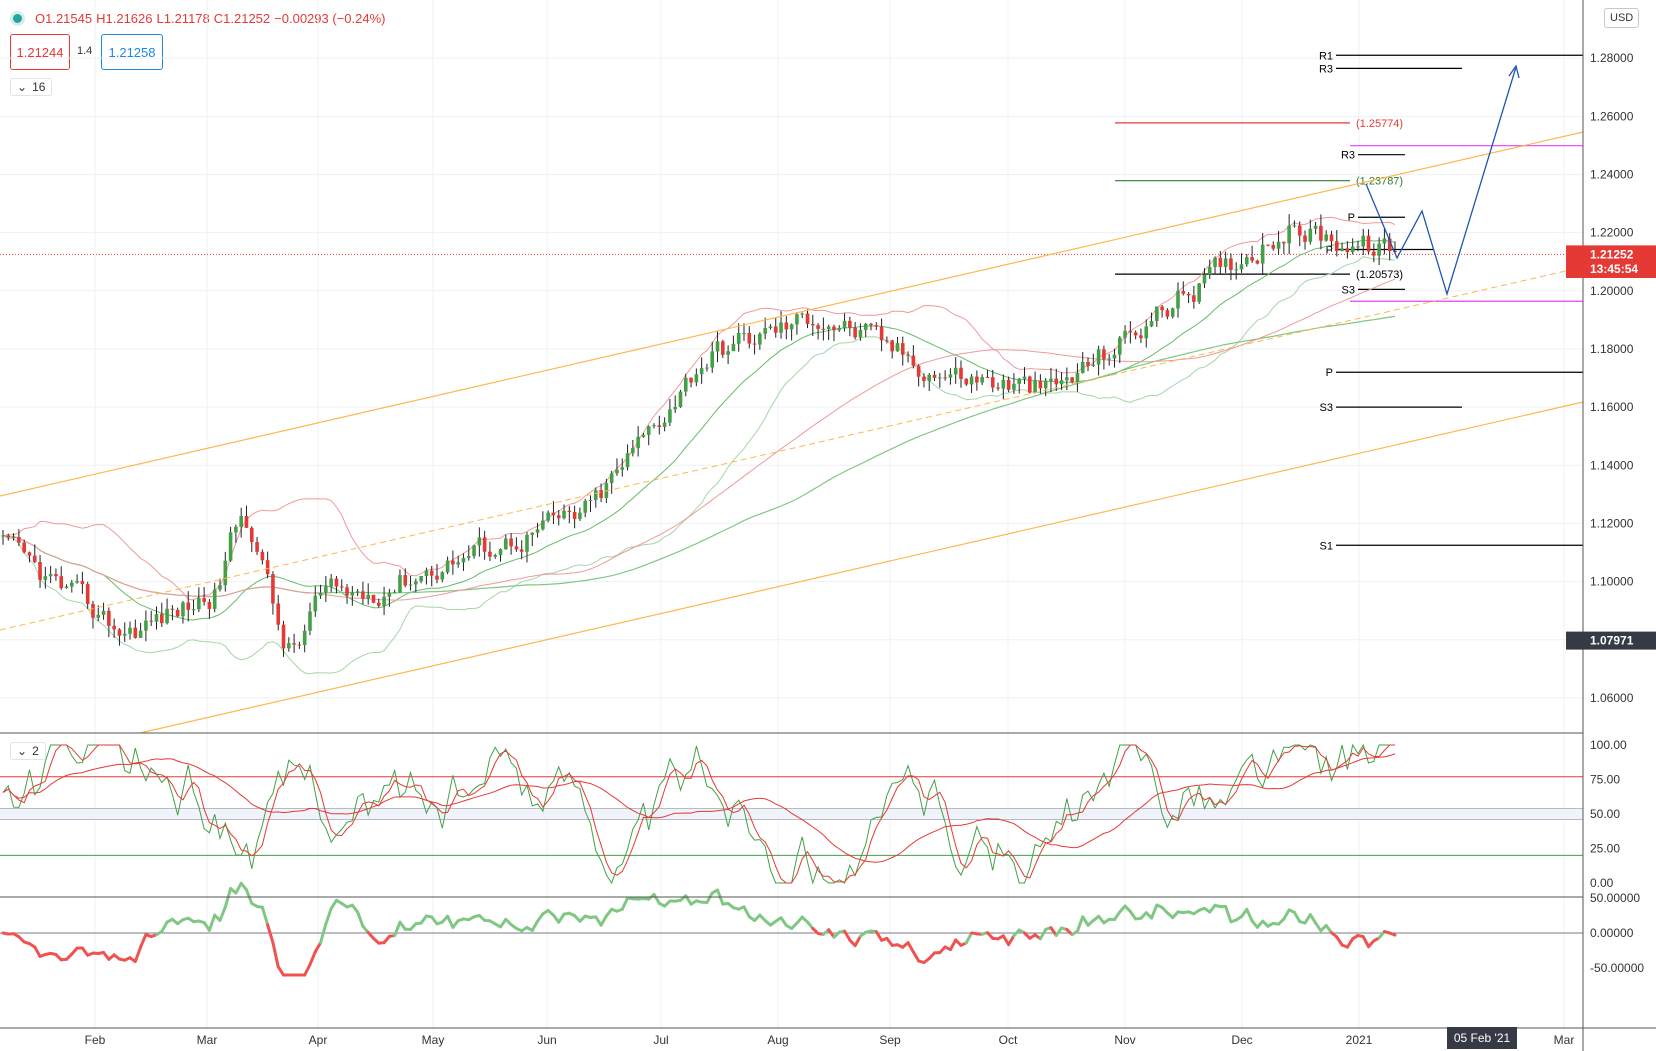  What do you see at coordinates (698, 814) in the screenshot?
I see `stoch-d-line` at bounding box center [698, 814].